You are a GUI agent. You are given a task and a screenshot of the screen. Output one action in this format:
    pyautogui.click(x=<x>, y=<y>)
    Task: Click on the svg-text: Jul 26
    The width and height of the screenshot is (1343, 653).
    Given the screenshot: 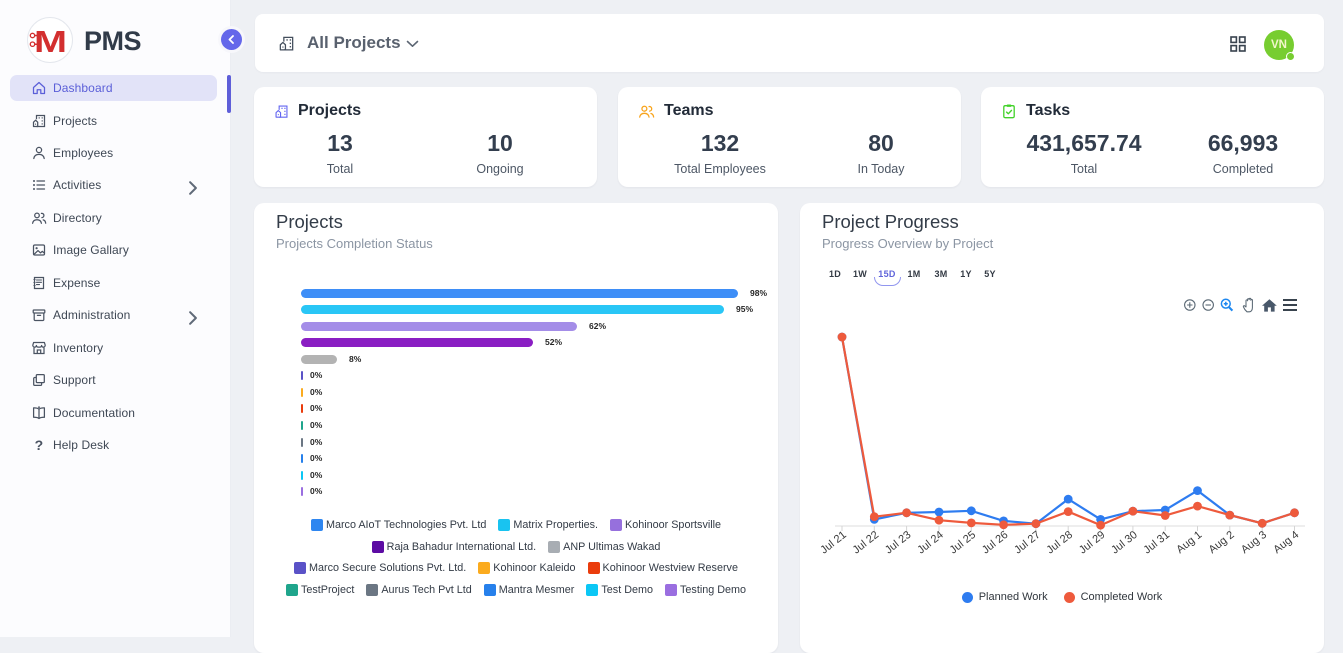 What is the action you would take?
    pyautogui.click(x=995, y=543)
    